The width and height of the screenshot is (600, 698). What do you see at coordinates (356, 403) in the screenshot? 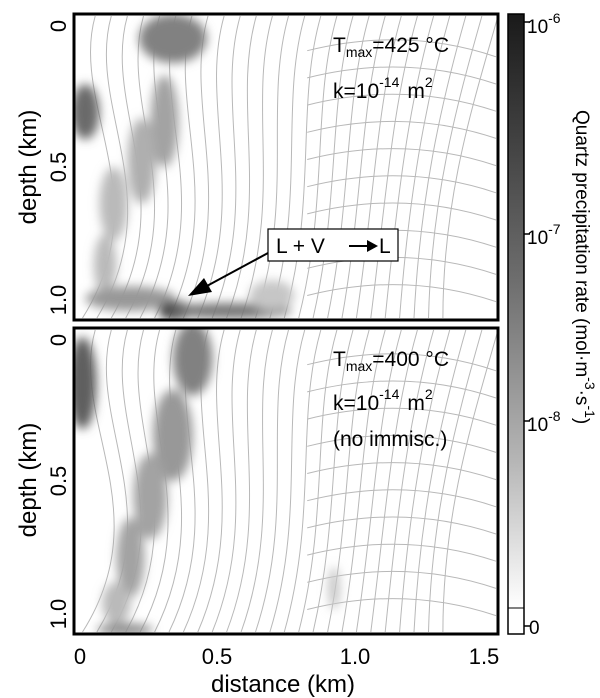
I see `bottom-k-prefix: k=10` at bounding box center [356, 403].